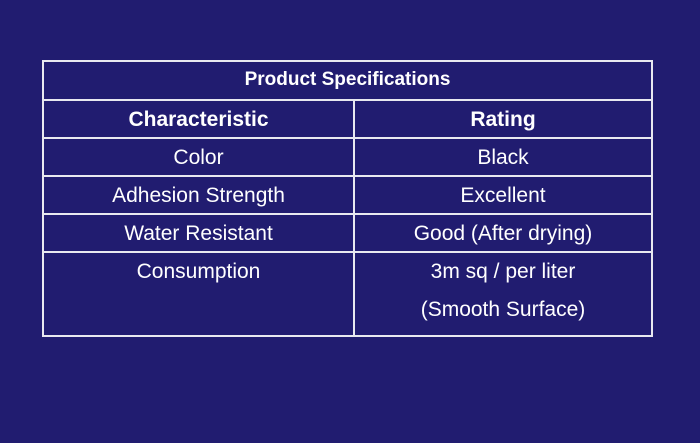 This screenshot has height=443, width=700. Describe the element at coordinates (198, 233) in the screenshot. I see `table-cell: Water Resistant` at that location.